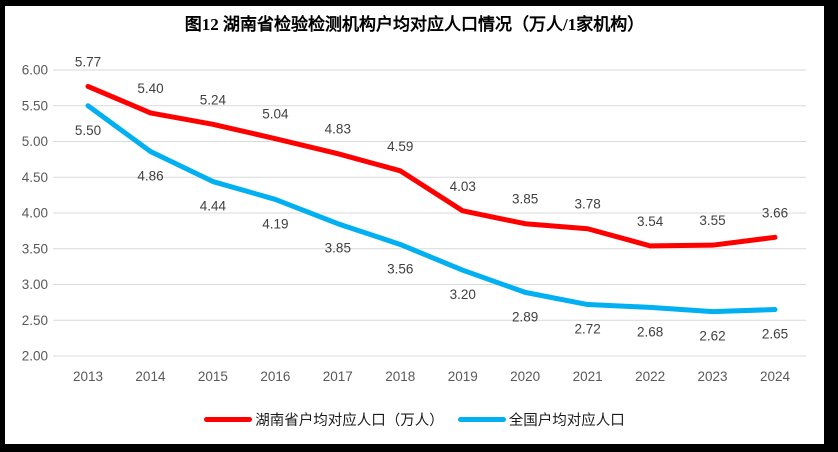  What do you see at coordinates (228, 419) in the screenshot?
I see `hunan-line-swatch-icon` at bounding box center [228, 419].